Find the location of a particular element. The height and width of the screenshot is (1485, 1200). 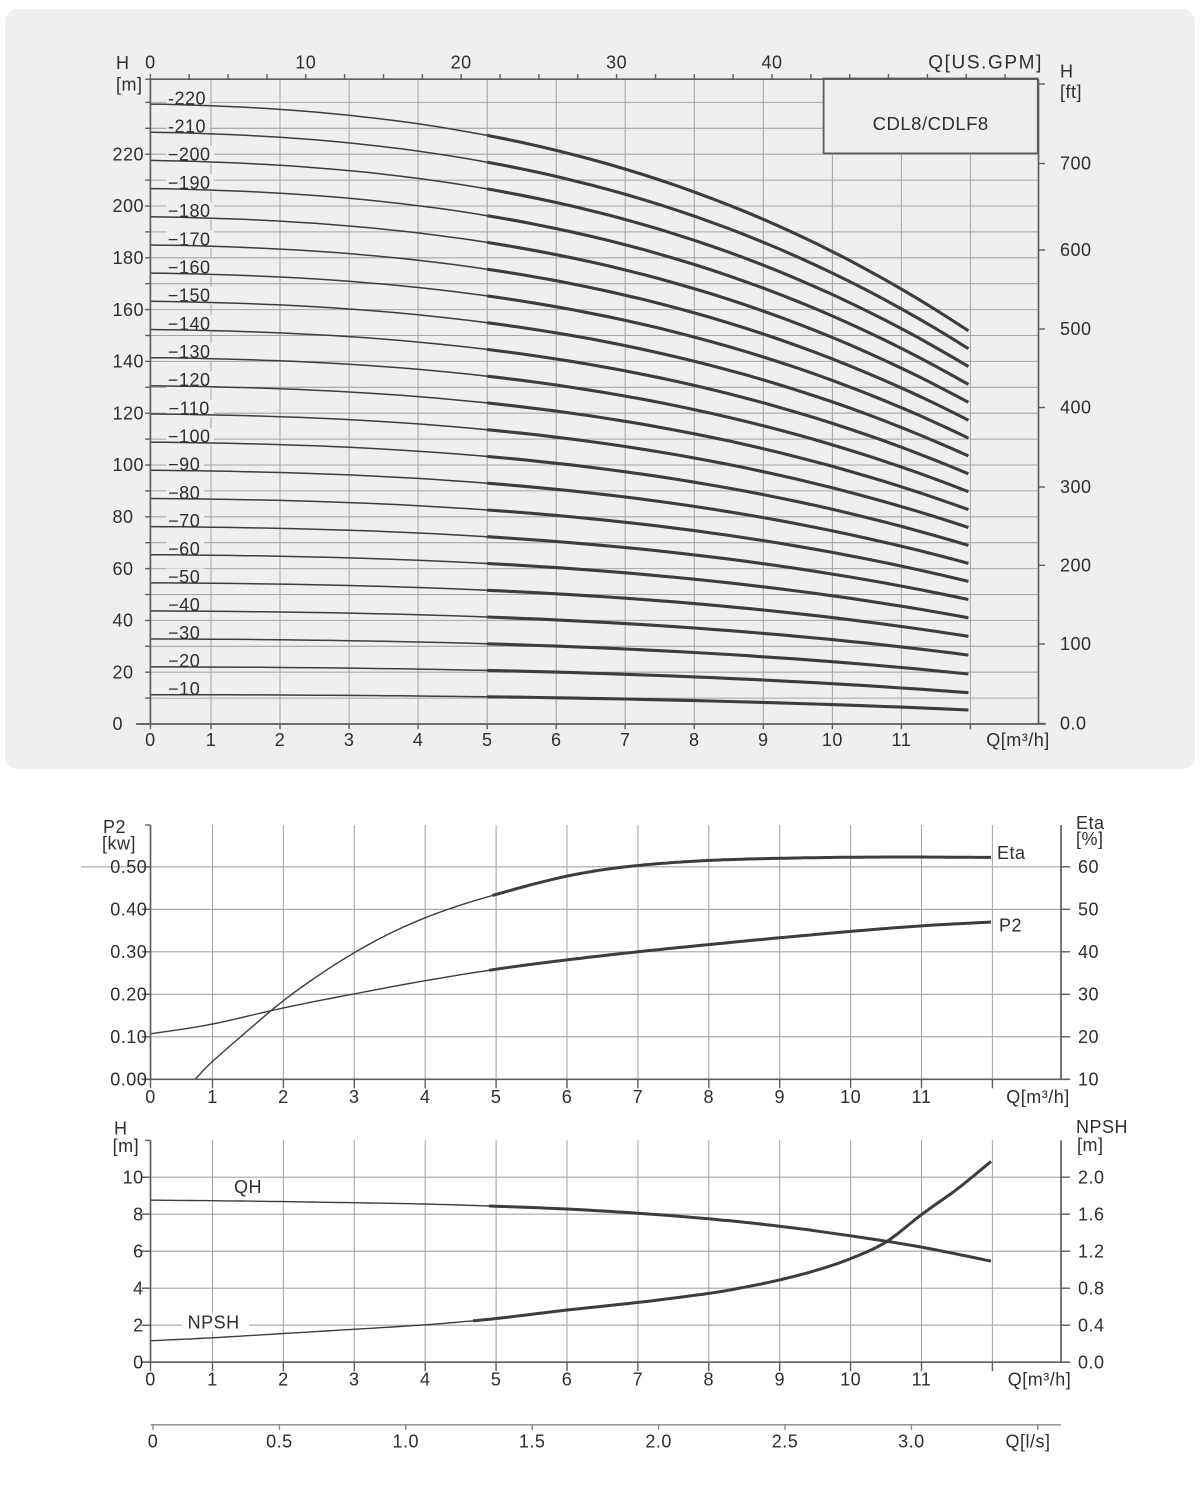

svg-text: 0.30 is located at coordinates (128, 952).